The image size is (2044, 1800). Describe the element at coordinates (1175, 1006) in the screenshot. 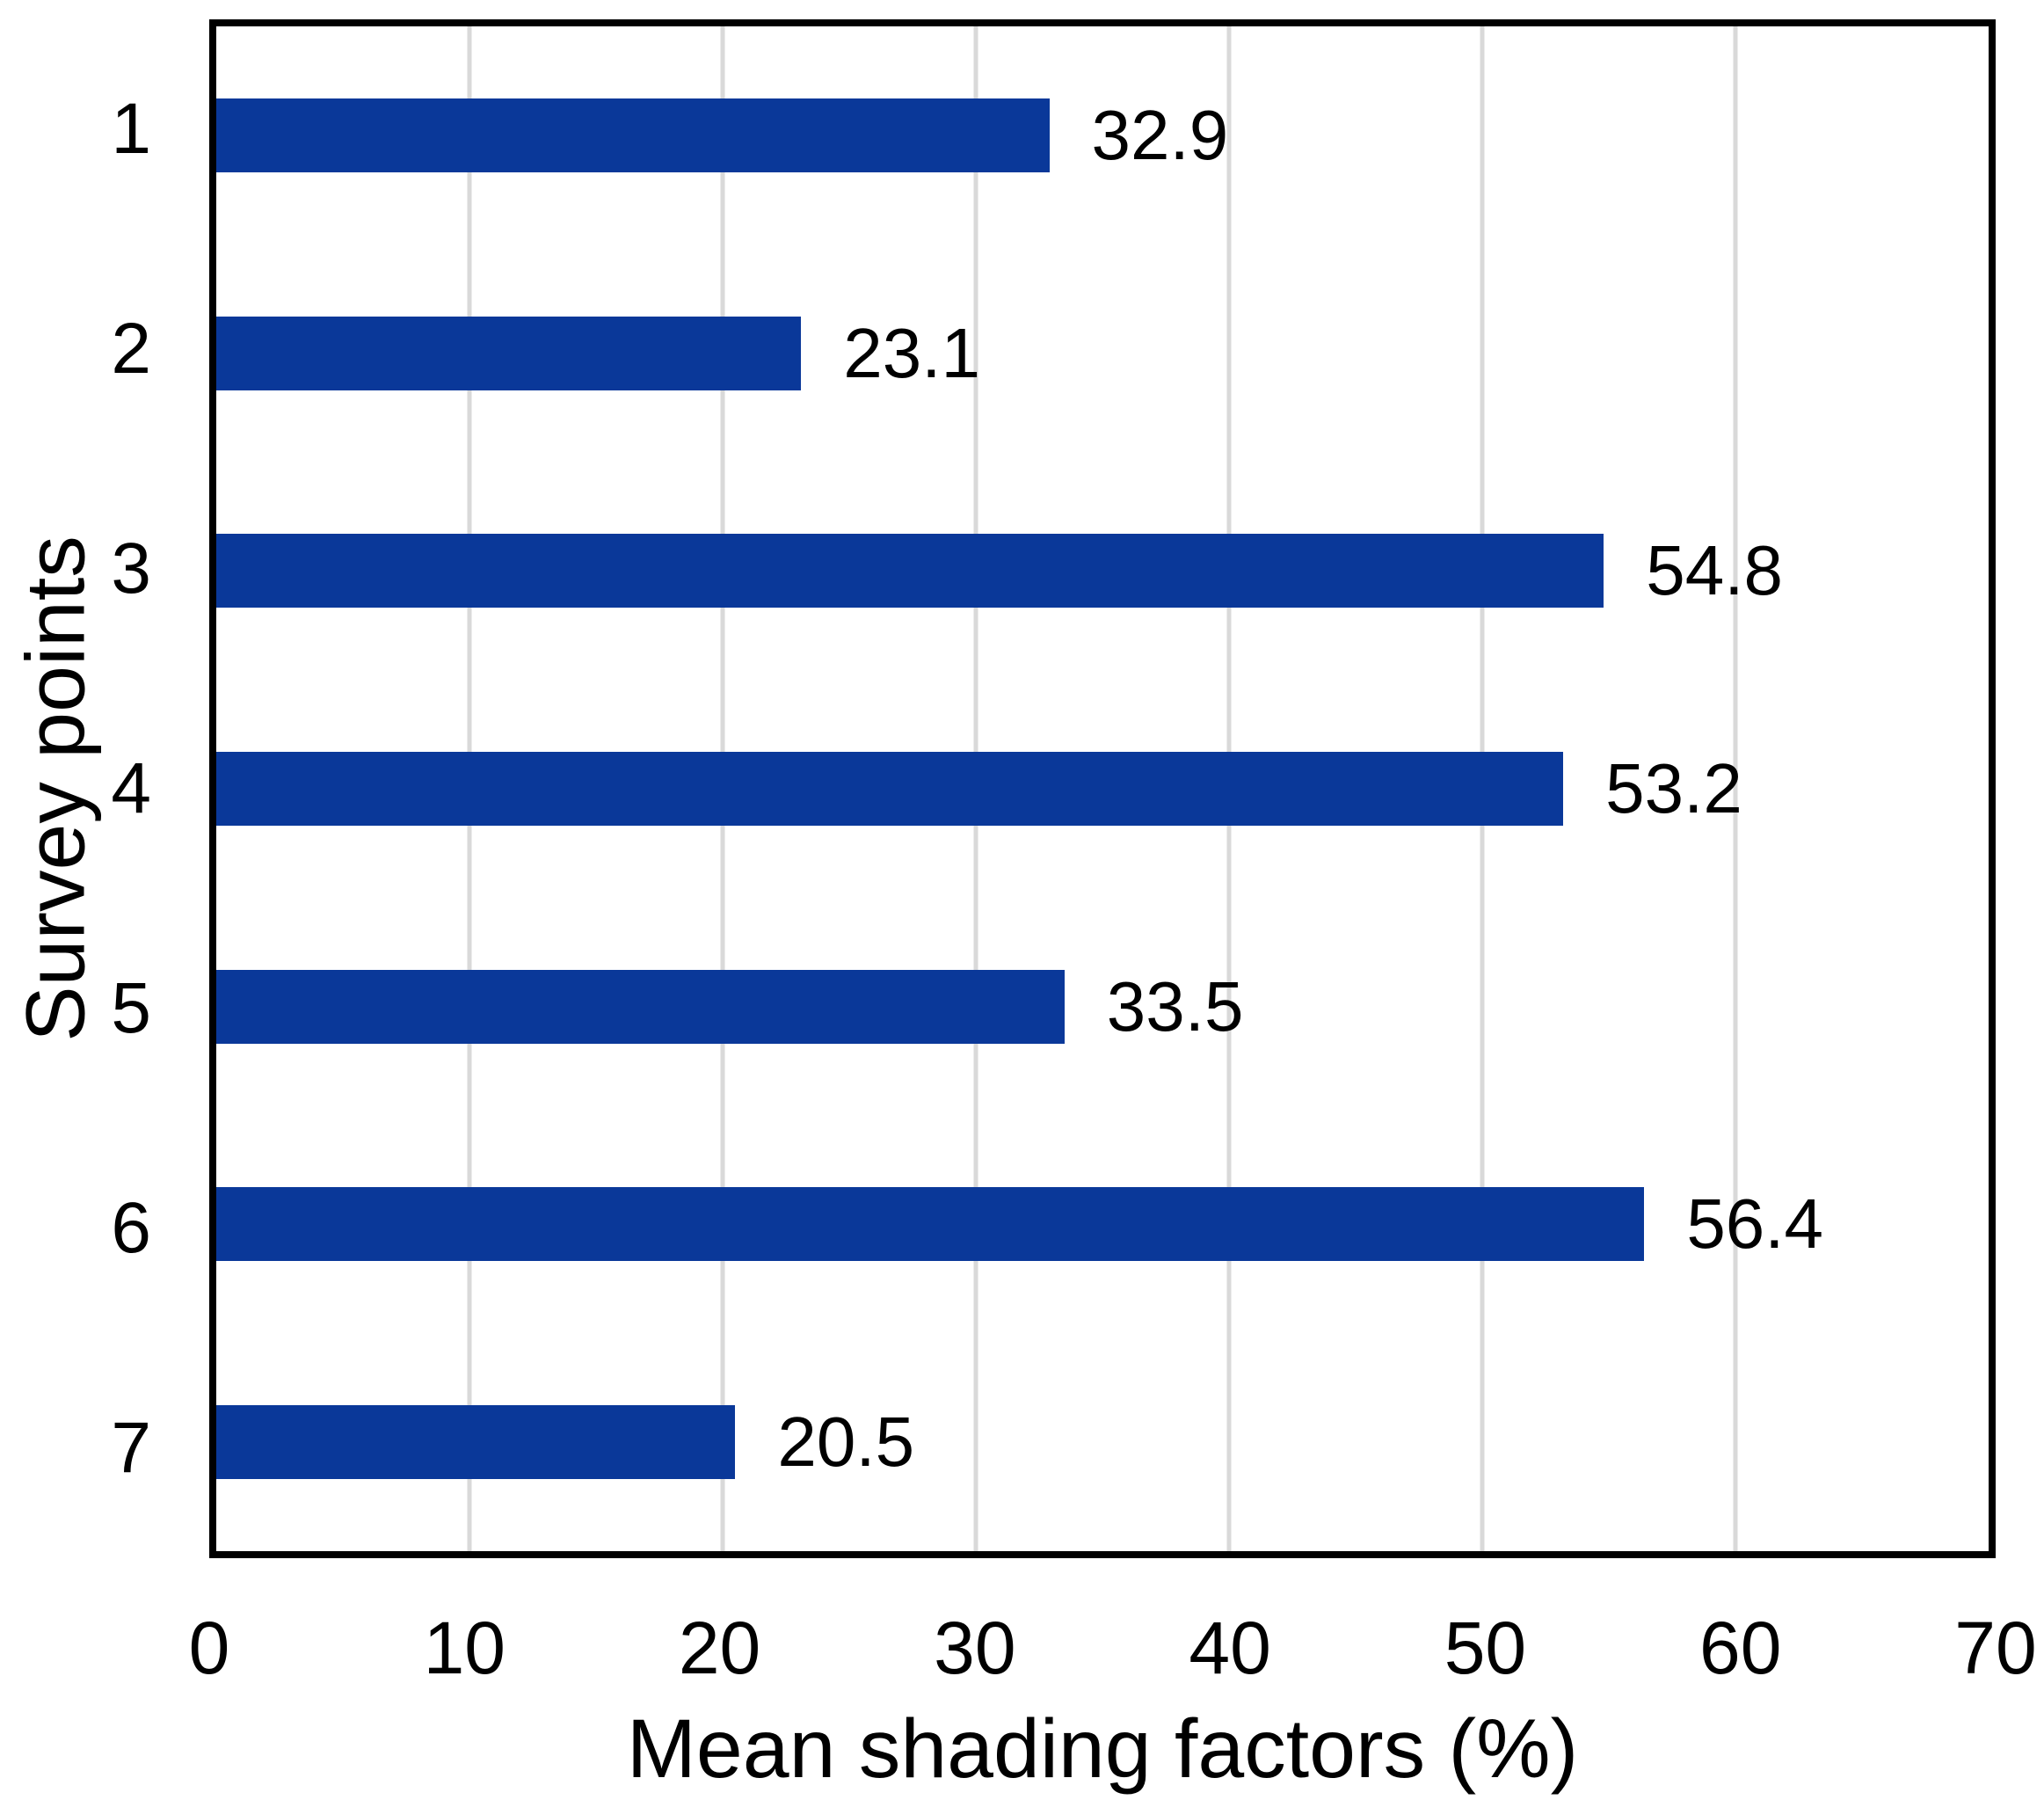

I see `bar-value-label: 33.5` at that location.